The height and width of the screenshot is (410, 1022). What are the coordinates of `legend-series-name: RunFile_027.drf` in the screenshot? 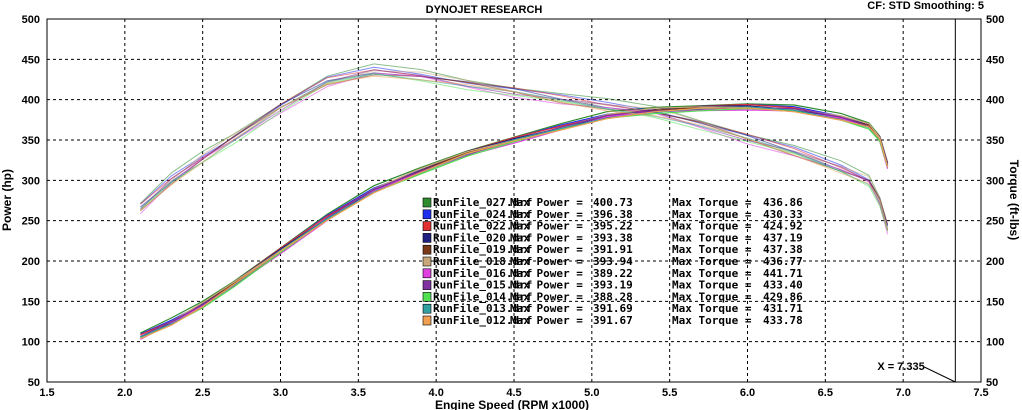 It's located at (482, 202).